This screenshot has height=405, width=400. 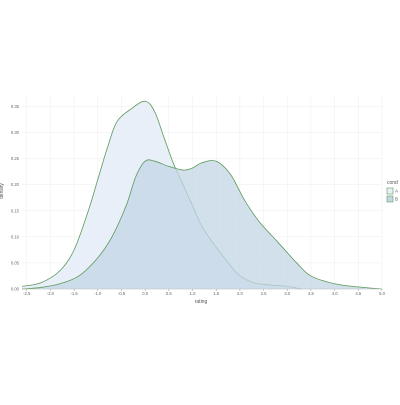 What do you see at coordinates (335, 293) in the screenshot?
I see `x-tick-label: 4.0` at bounding box center [335, 293].